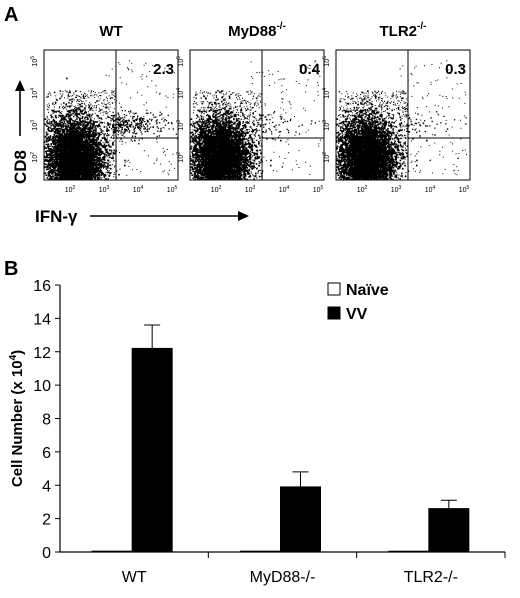 This screenshot has width=520, height=598. I want to click on x-tick-label: TLR2-/-, so click(431, 577).